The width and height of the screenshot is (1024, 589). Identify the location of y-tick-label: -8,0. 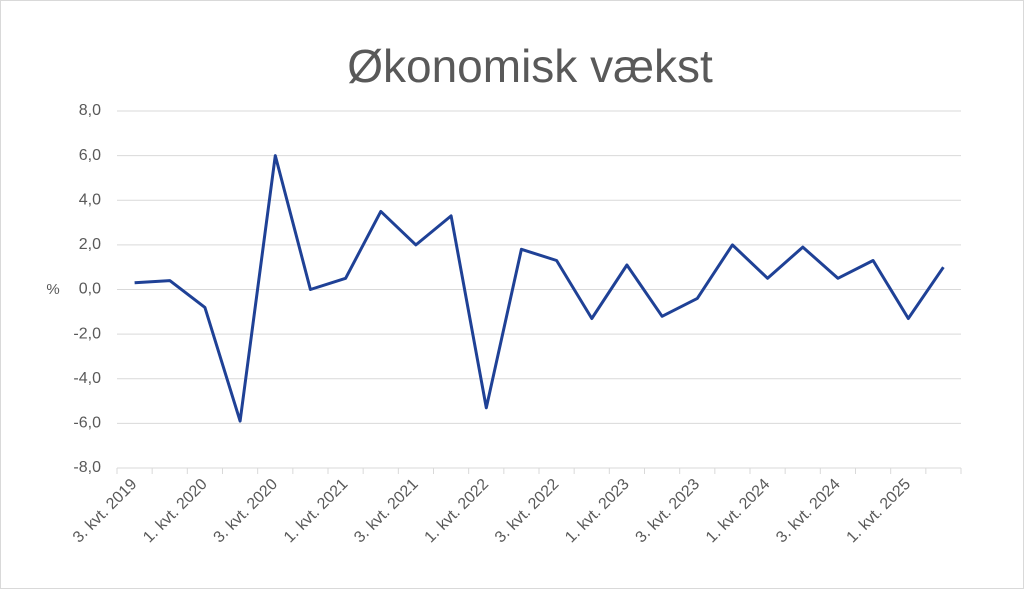
(87, 467).